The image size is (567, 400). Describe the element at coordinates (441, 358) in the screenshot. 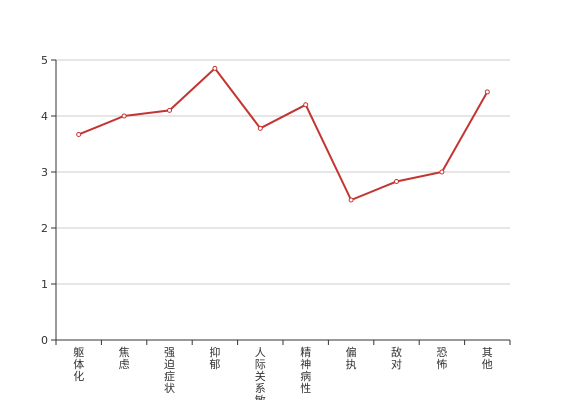

I see `x-tick-label: 恐怖` at that location.